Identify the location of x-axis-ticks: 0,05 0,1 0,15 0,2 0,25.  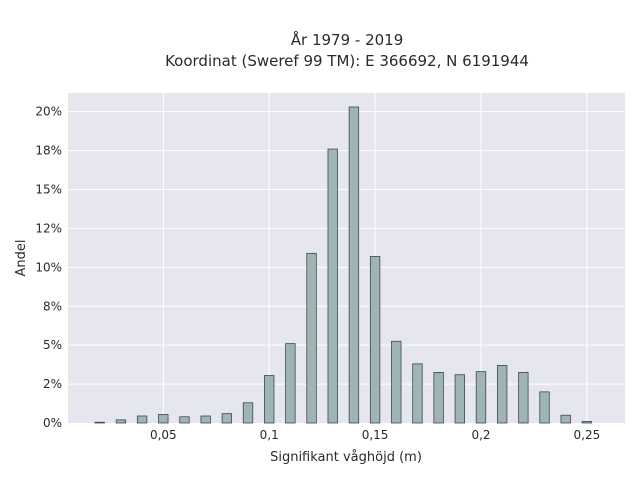
(375, 435).